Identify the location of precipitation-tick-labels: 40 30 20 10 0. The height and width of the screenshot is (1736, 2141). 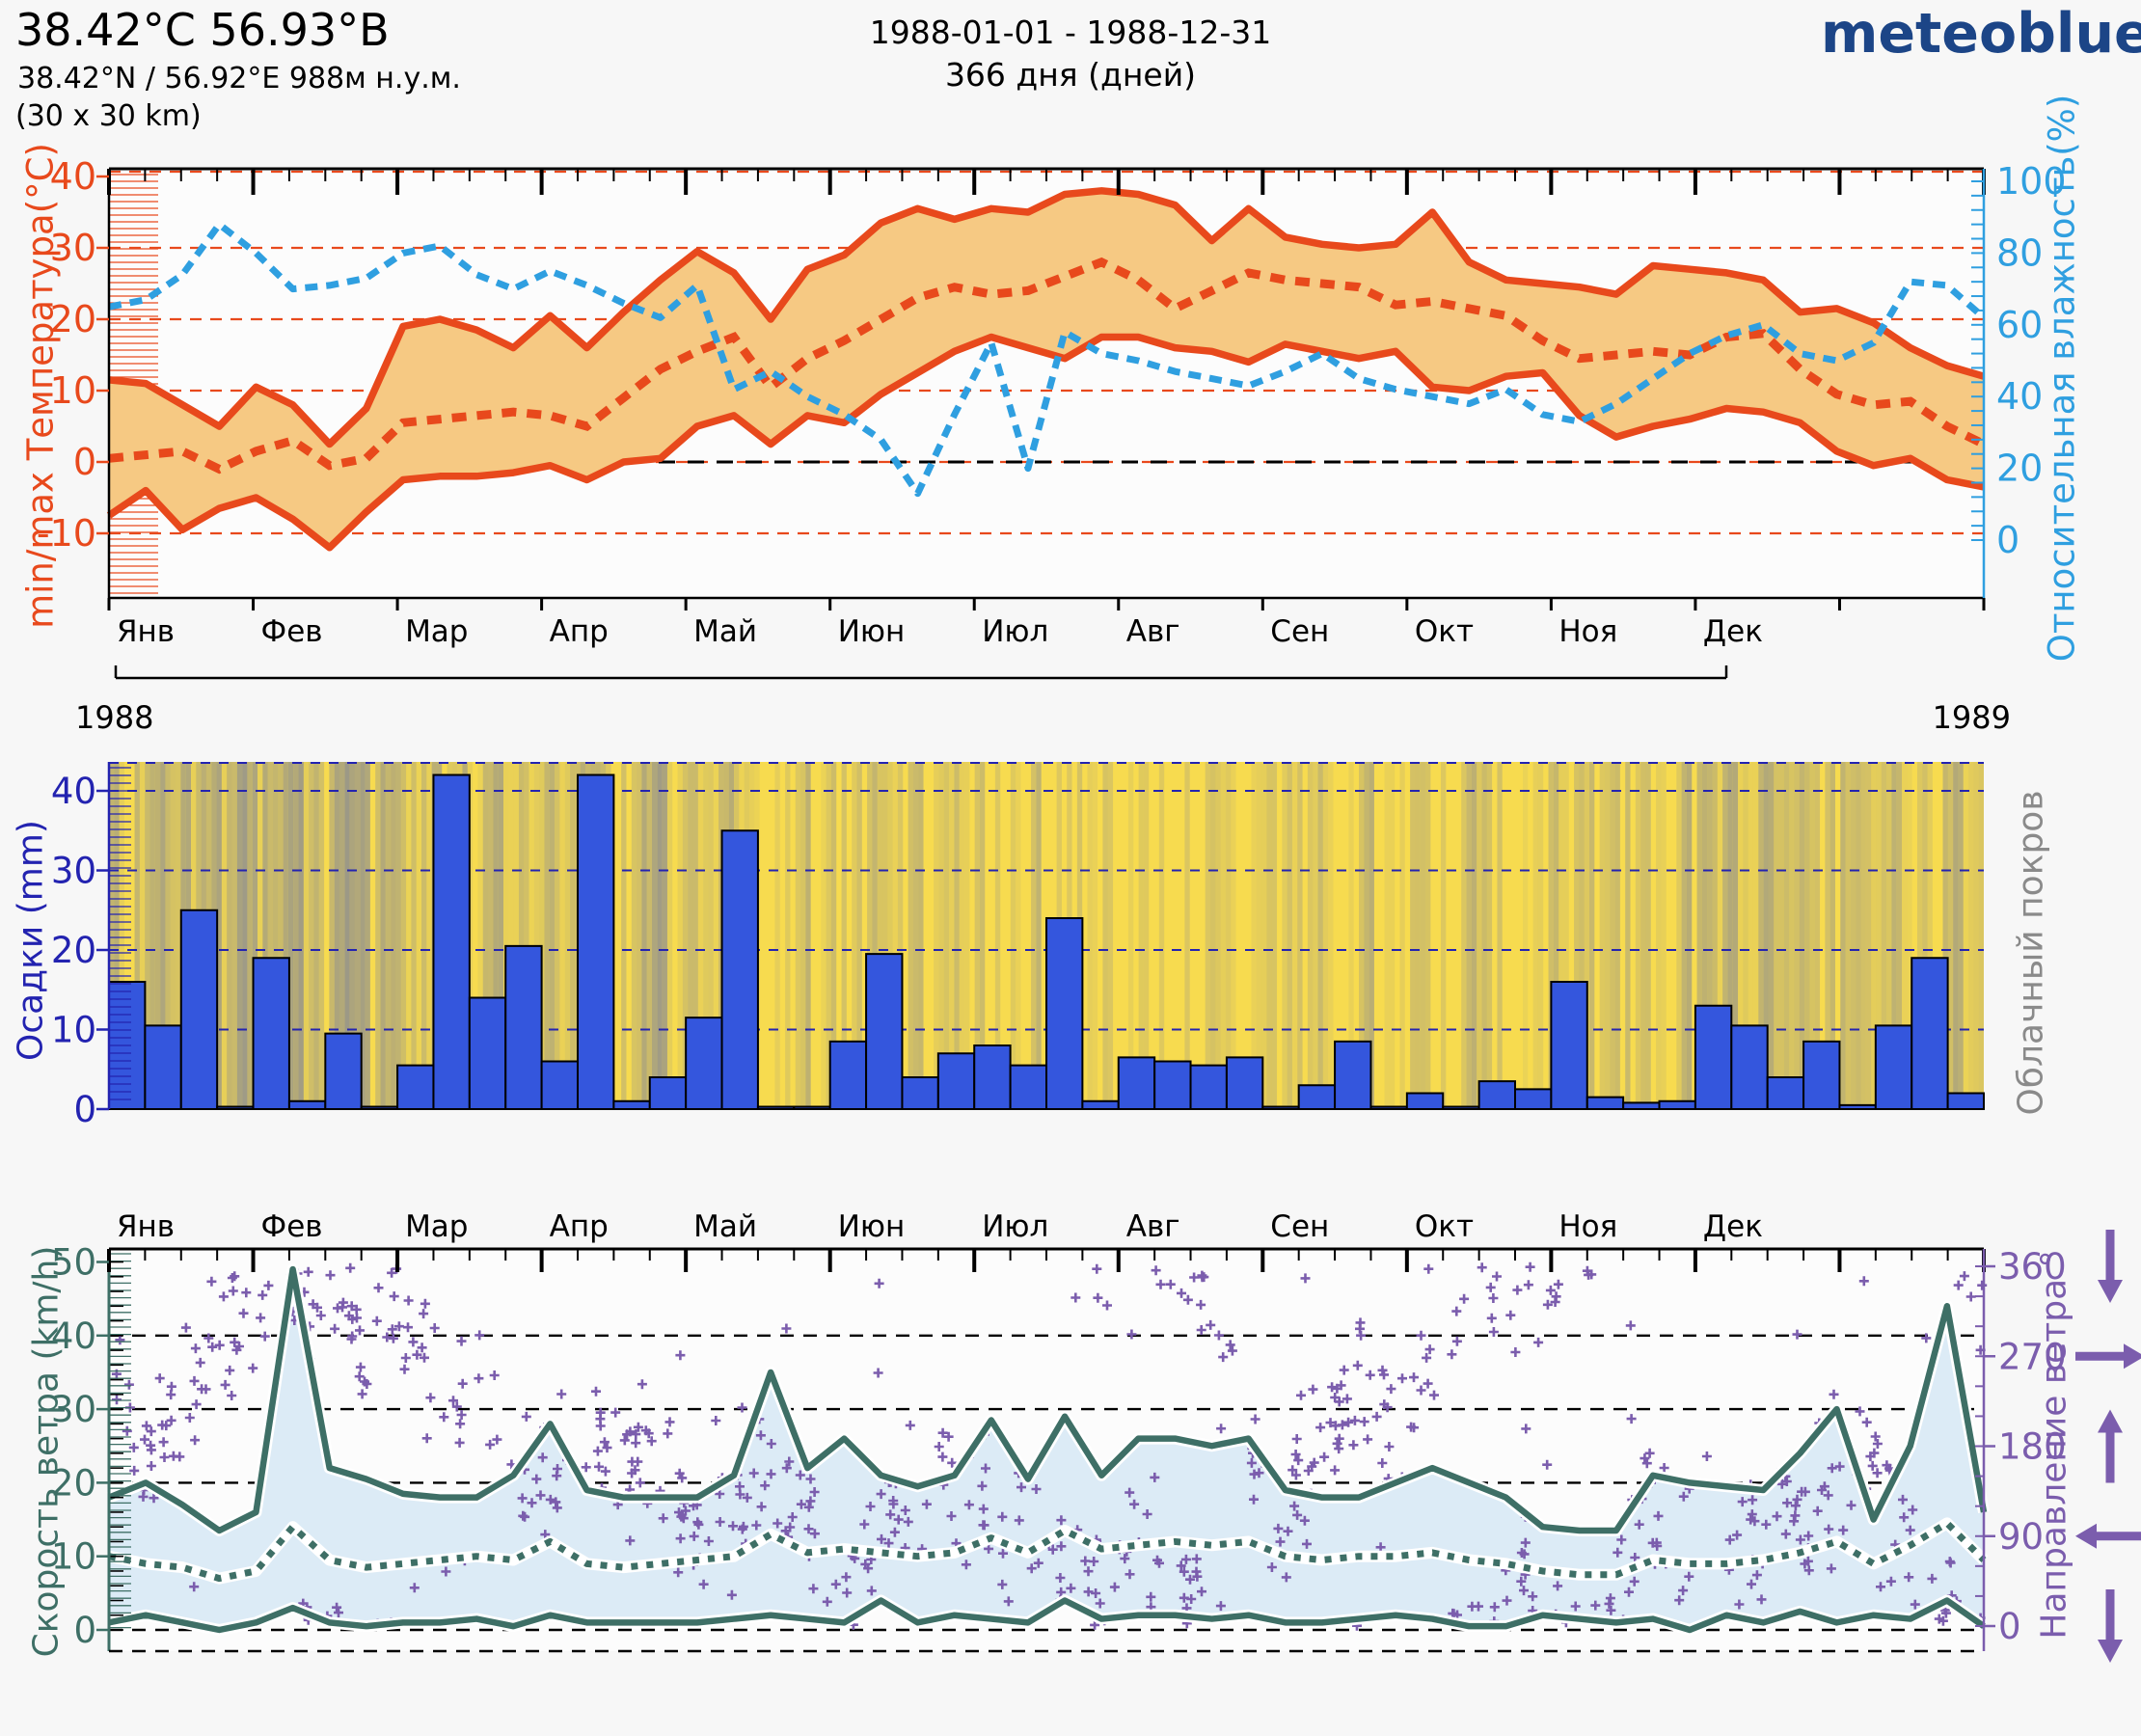
(74, 950).